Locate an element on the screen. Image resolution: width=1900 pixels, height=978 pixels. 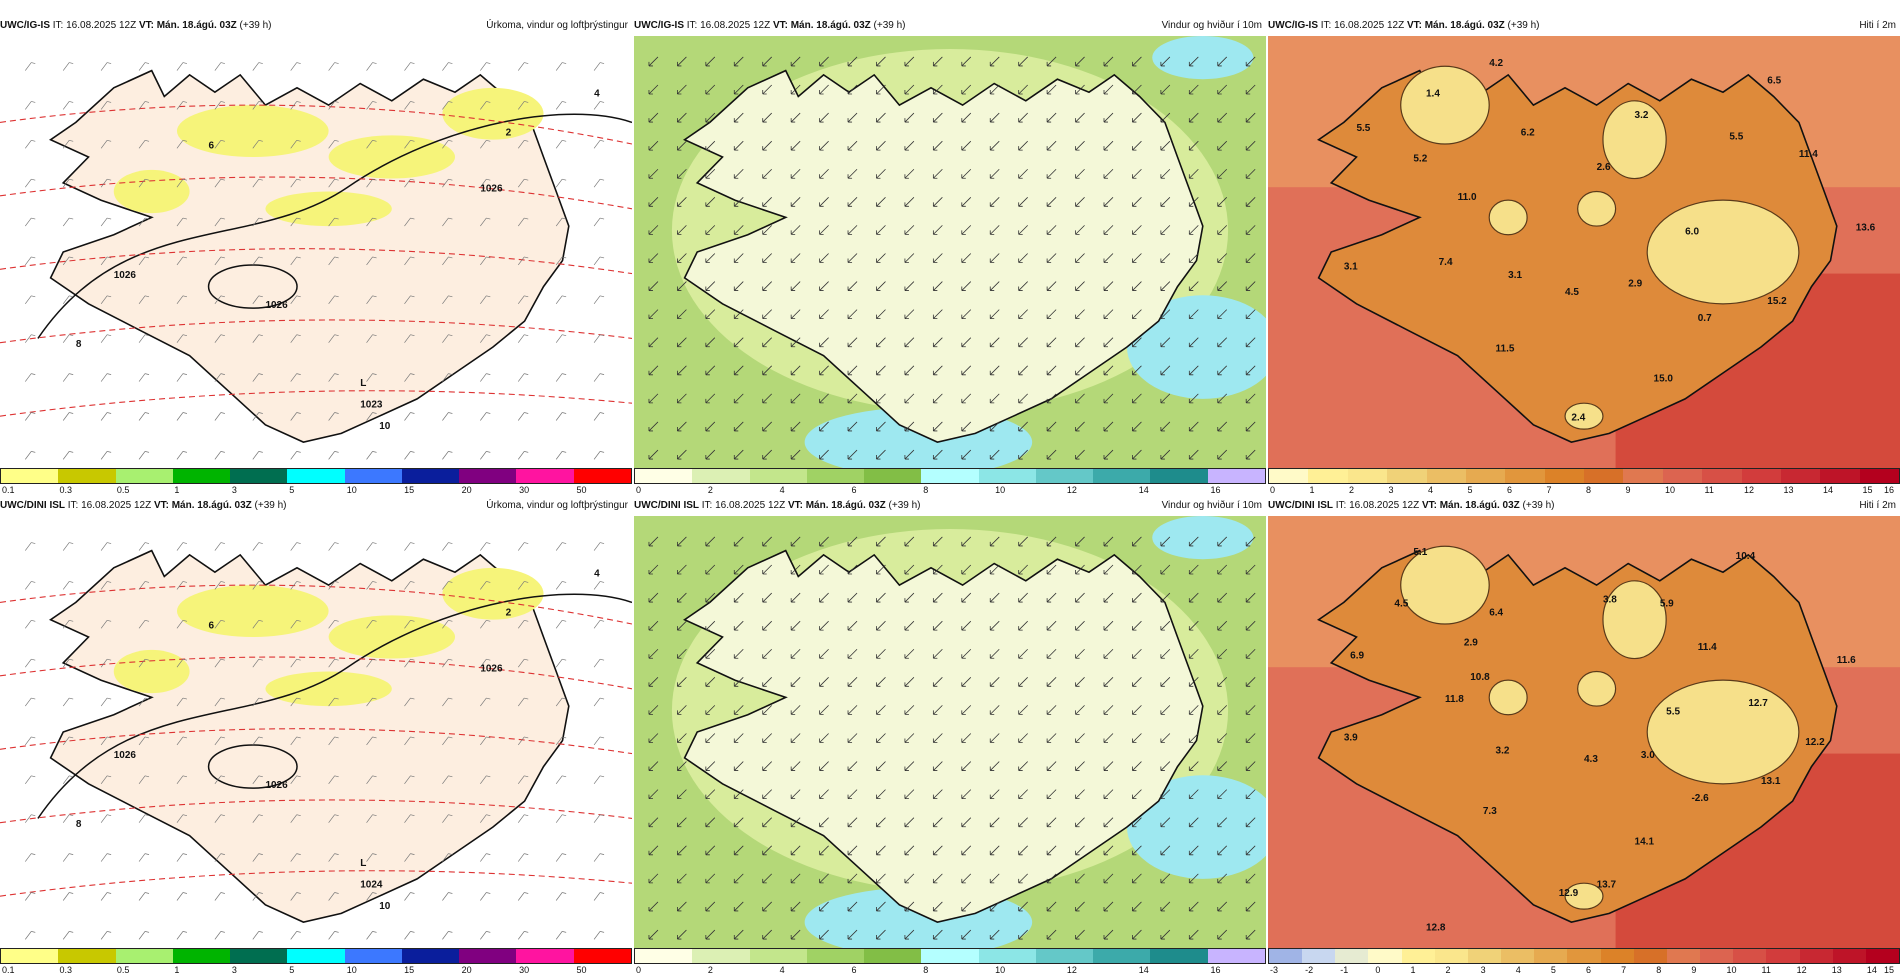
map-value-label: 4.3 is located at coordinates (1591, 759).